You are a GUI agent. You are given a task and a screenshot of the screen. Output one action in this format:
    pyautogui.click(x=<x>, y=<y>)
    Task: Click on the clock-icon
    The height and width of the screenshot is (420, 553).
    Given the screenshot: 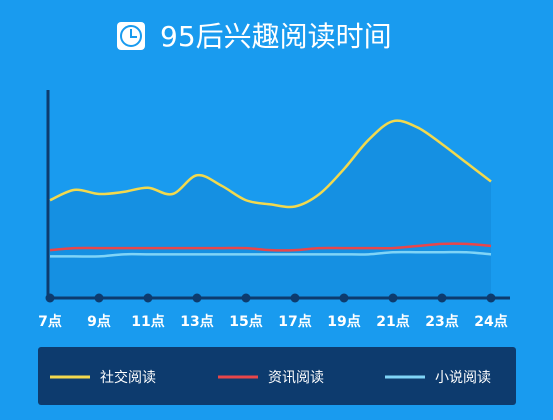 What is the action you would take?
    pyautogui.click(x=131, y=36)
    